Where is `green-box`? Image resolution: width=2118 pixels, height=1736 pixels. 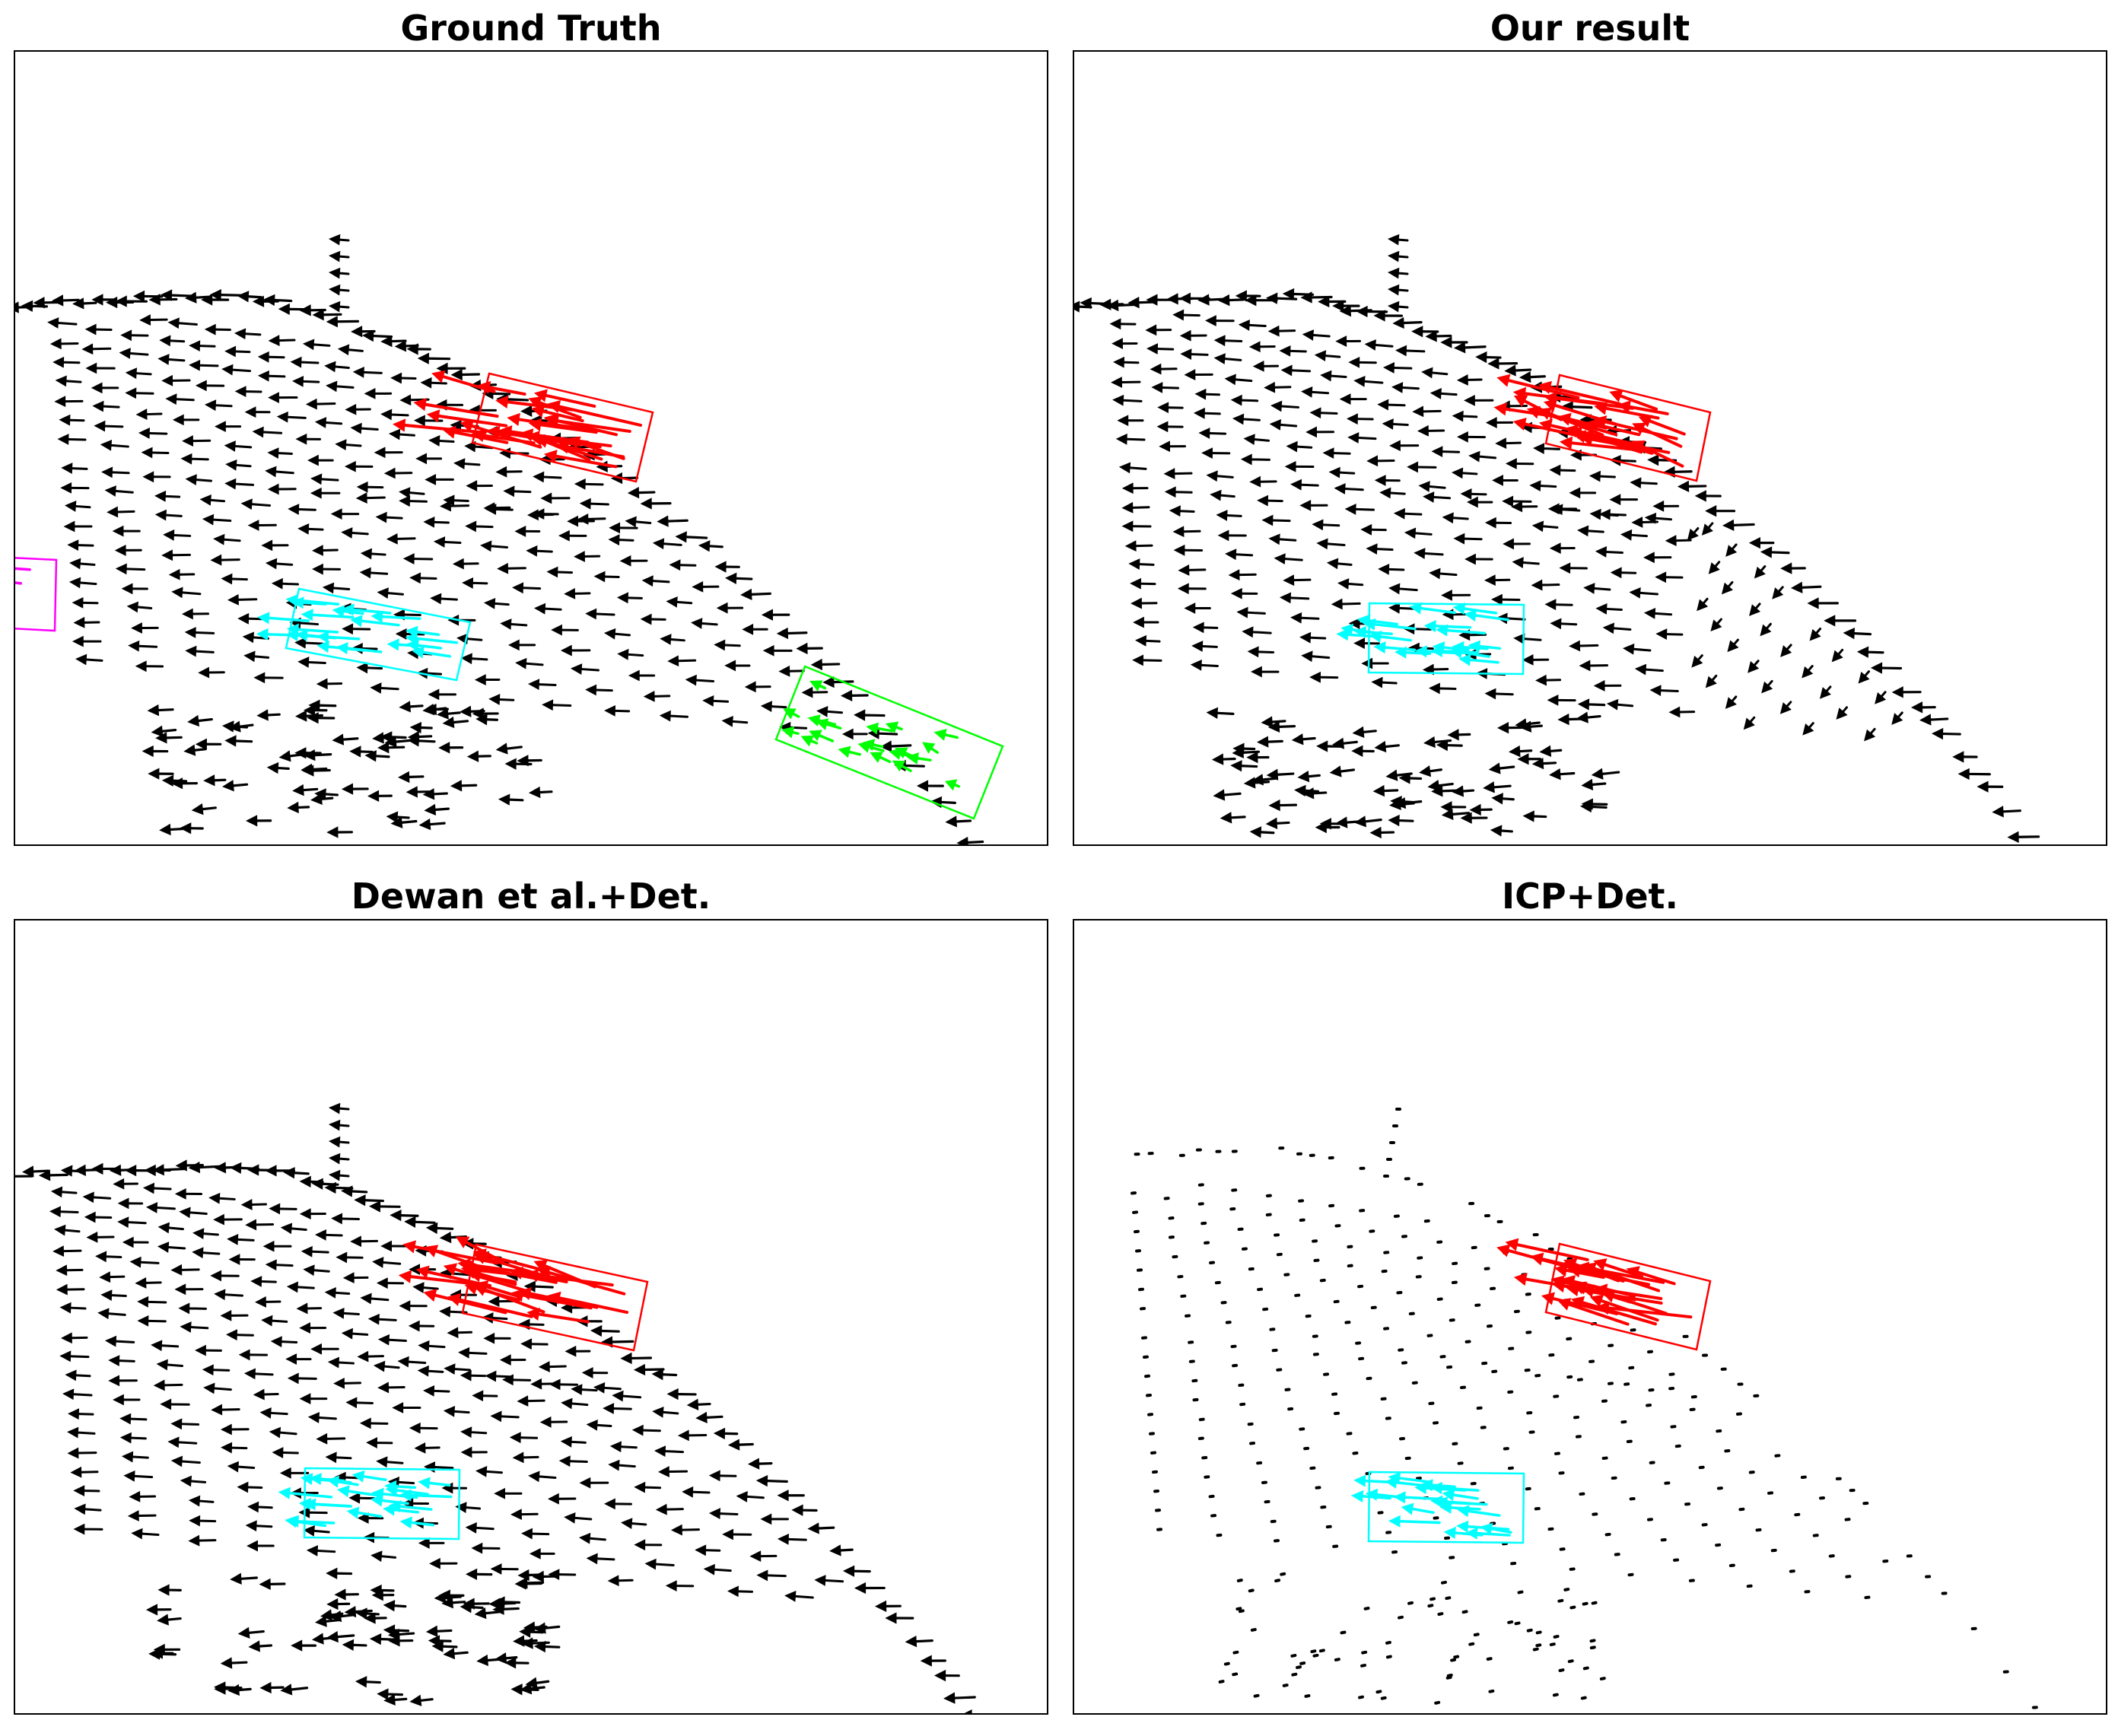 green-box is located at coordinates (889, 742).